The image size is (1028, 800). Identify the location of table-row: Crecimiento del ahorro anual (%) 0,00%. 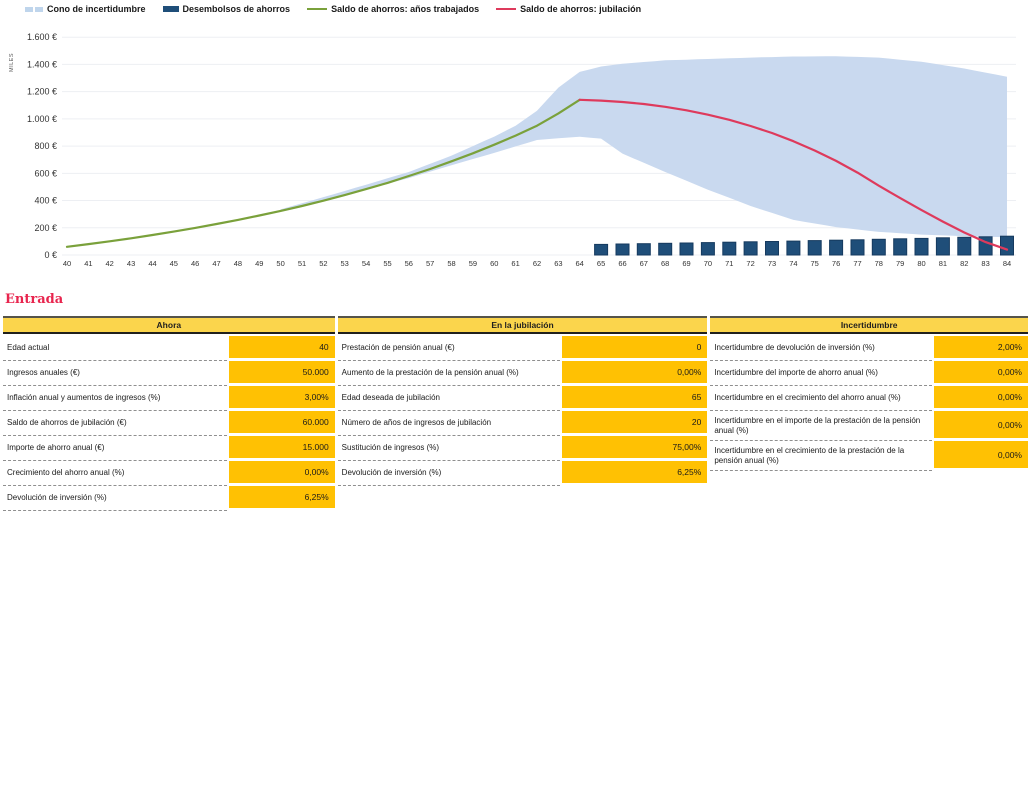
(169, 473).